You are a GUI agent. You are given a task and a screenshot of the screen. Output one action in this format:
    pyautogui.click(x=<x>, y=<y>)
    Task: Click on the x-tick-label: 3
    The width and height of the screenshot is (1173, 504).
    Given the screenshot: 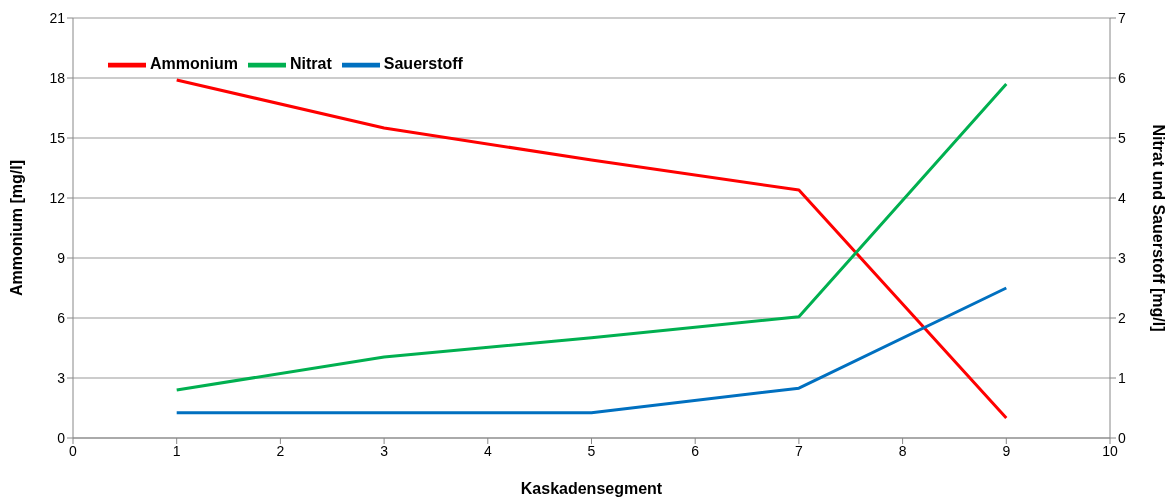 What is the action you would take?
    pyautogui.click(x=384, y=450)
    